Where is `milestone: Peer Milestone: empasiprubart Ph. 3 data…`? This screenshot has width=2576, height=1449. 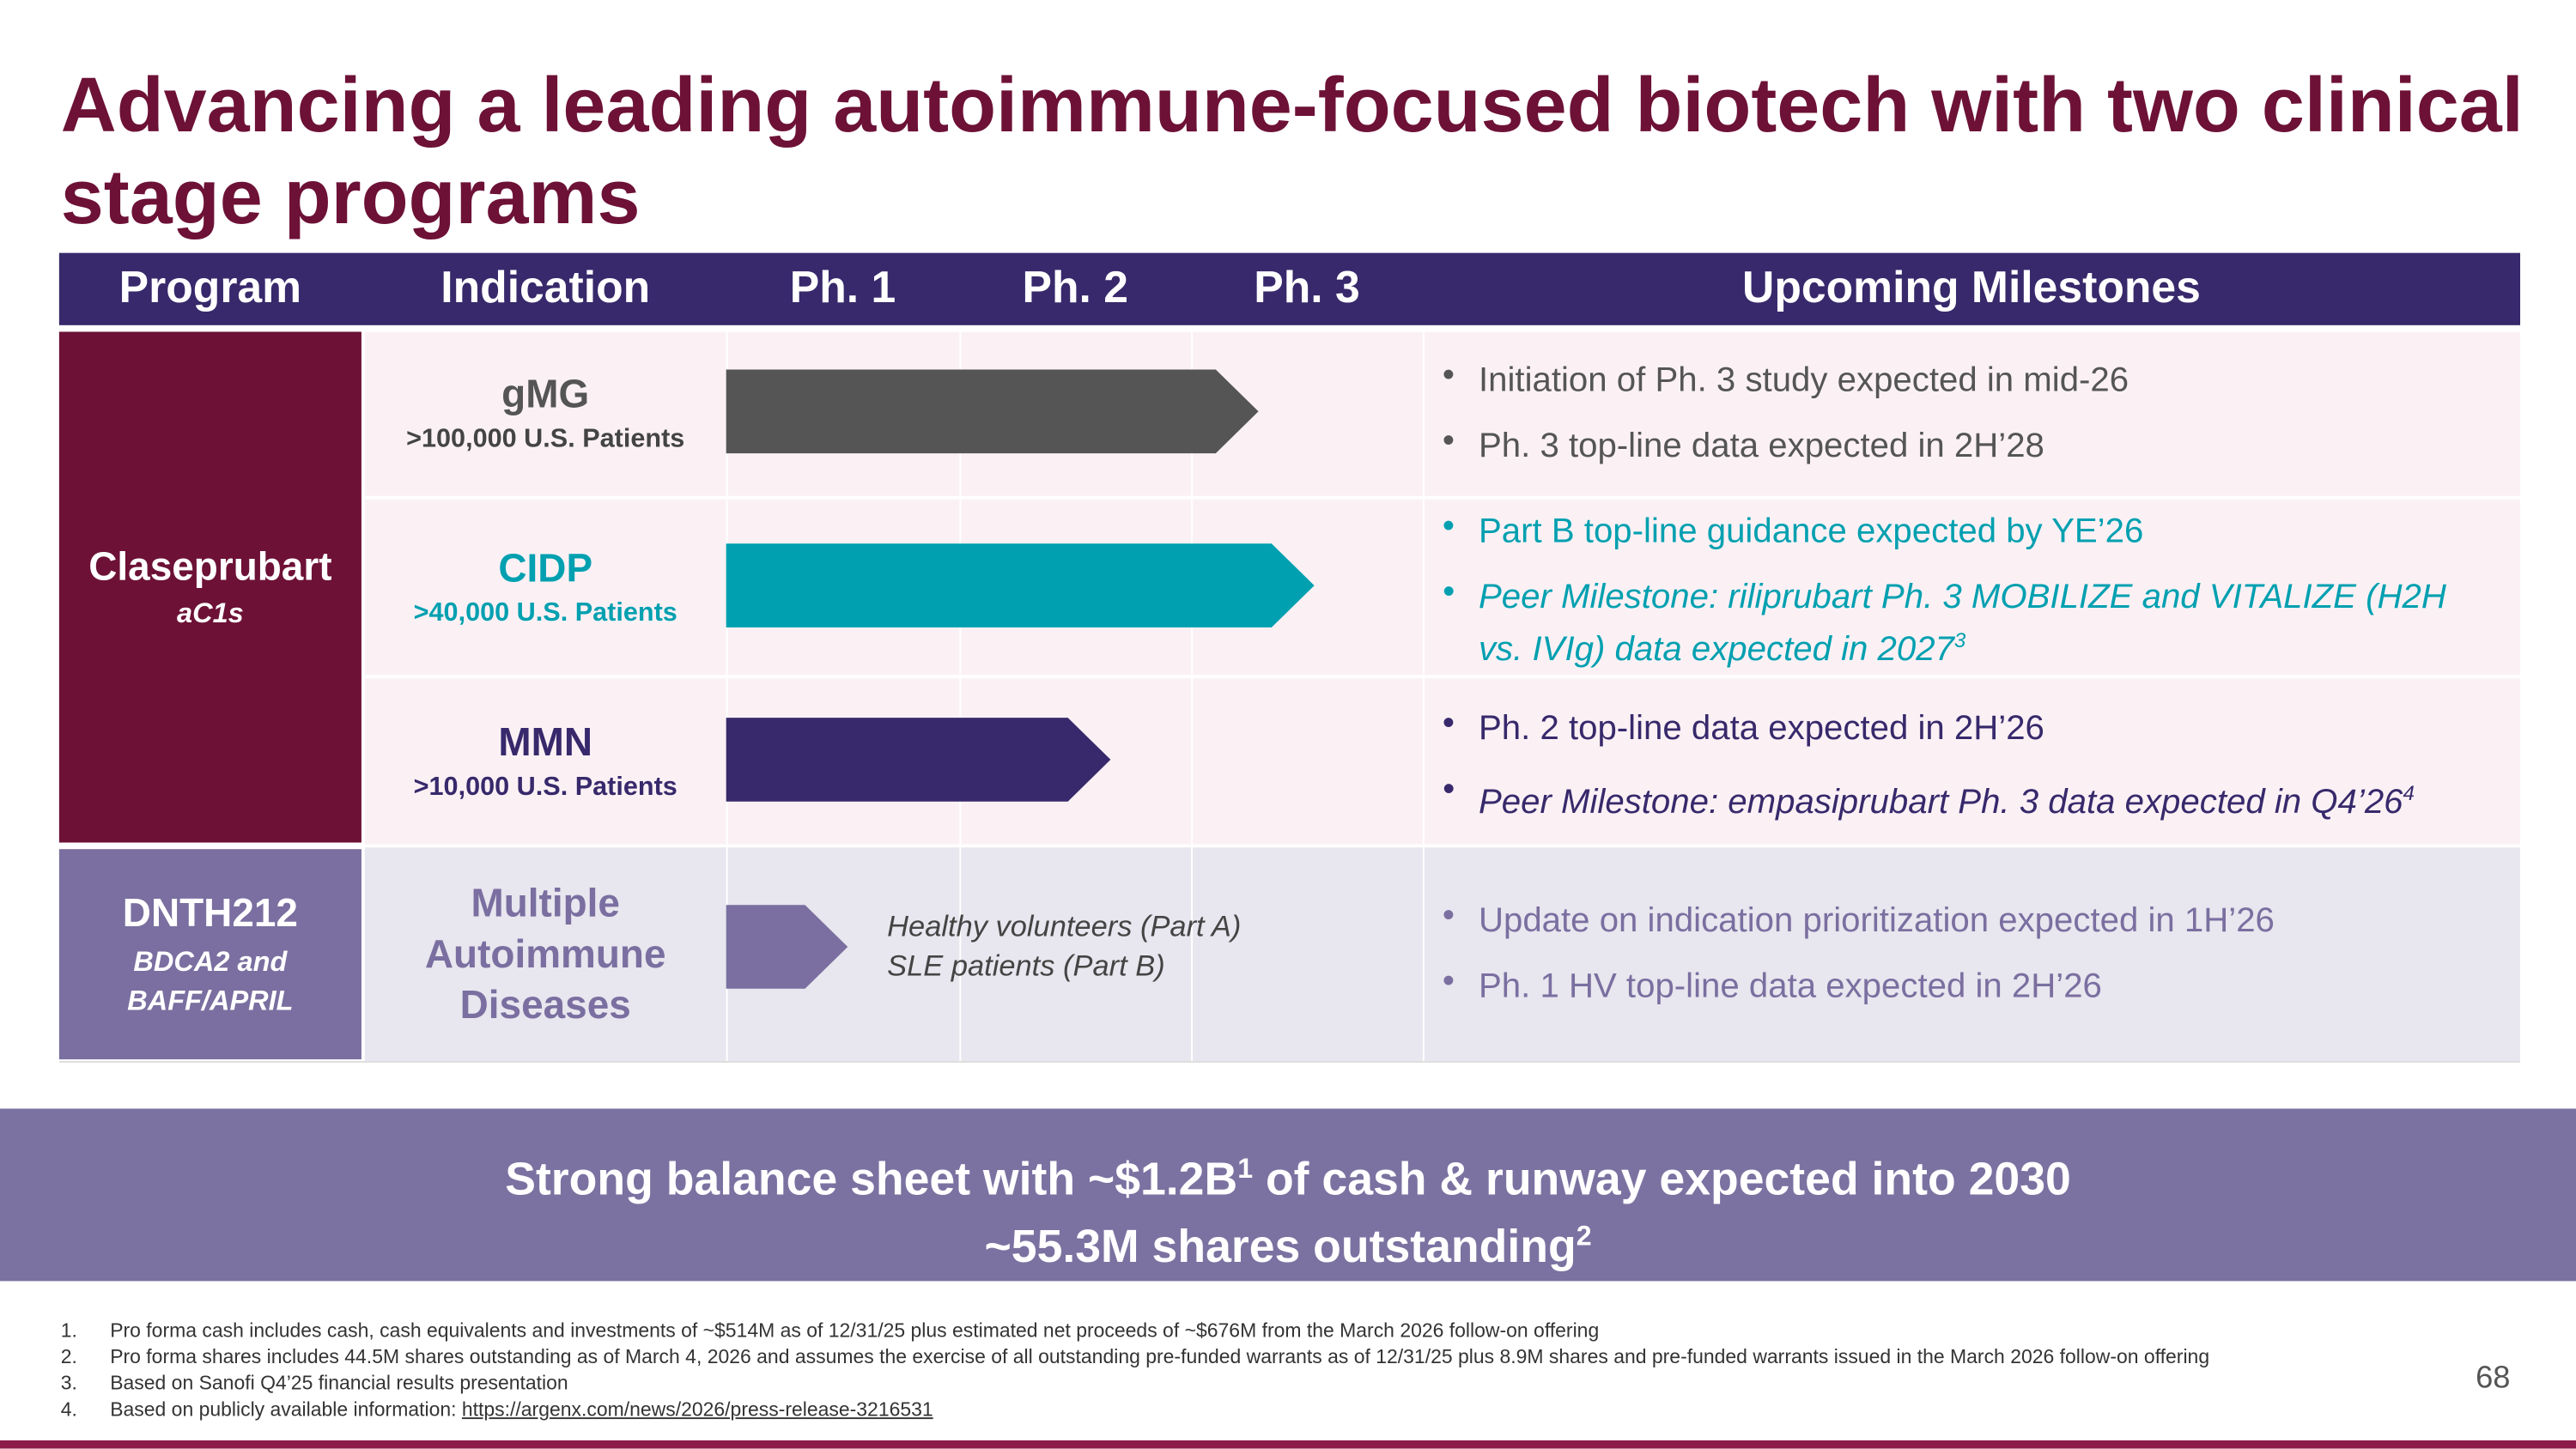
milestone: Peer Milestone: empasiprubart Ph. 3 data… is located at coordinates (1985, 795).